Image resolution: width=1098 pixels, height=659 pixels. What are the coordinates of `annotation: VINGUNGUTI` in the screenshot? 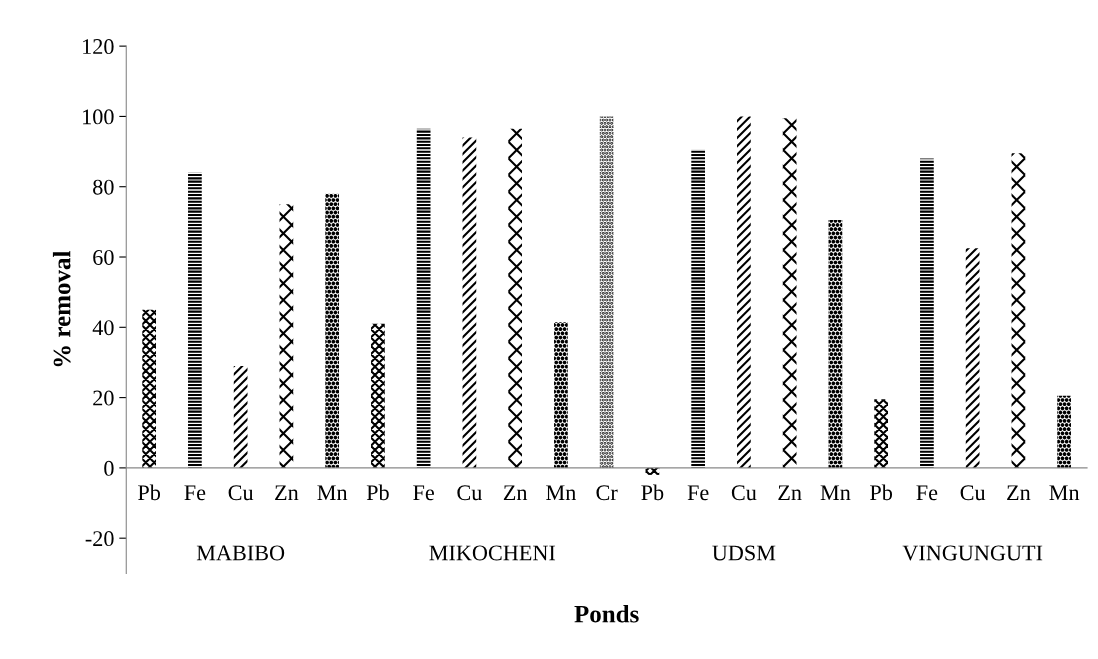 It's located at (972, 553).